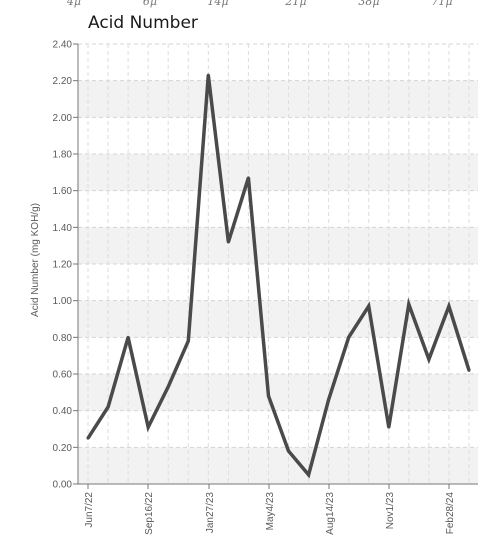 The image size is (501, 545). I want to click on top-label: 14μ, so click(217, 4).